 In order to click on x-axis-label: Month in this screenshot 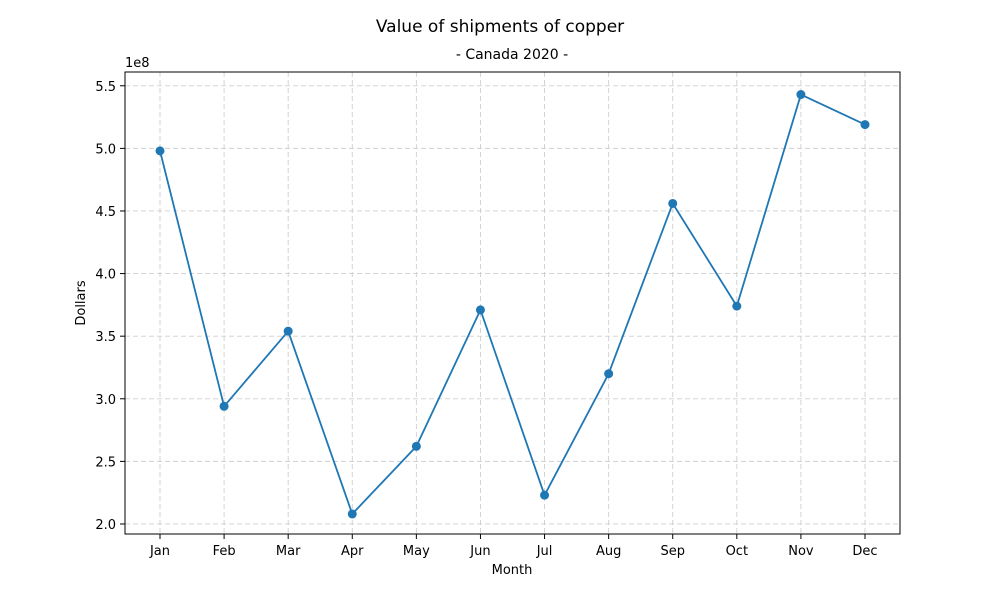, I will do `click(512, 570)`.